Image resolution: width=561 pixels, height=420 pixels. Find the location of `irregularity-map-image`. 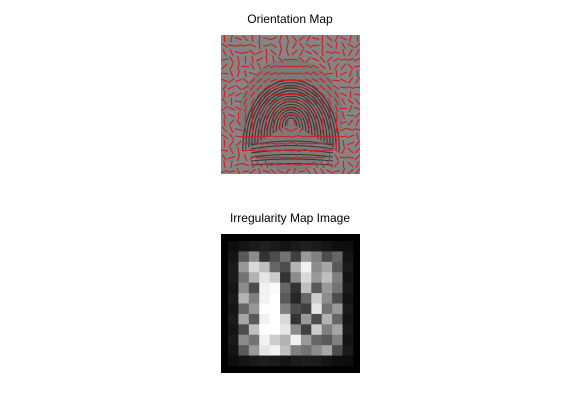

irregularity-map-image is located at coordinates (290, 303).